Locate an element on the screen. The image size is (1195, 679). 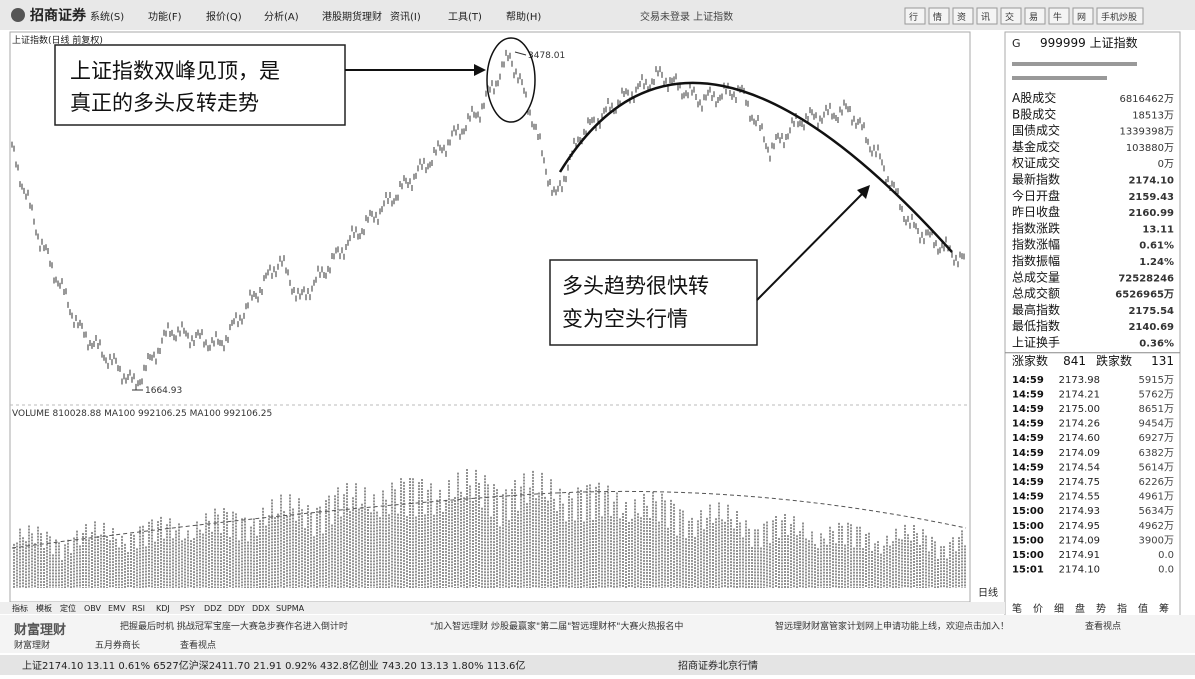
toolbar-label: 牛 is located at coordinates (1057, 17).